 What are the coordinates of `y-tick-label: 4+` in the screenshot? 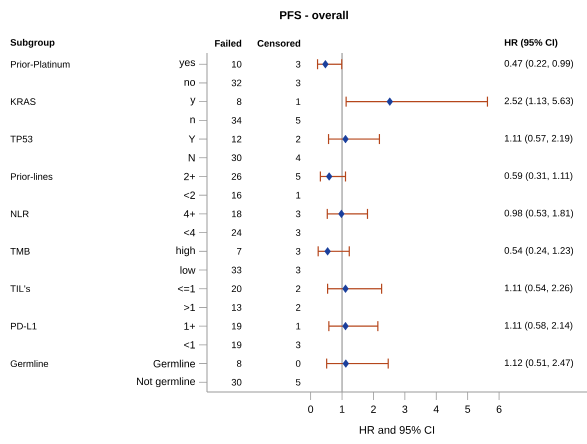 It's located at (189, 214).